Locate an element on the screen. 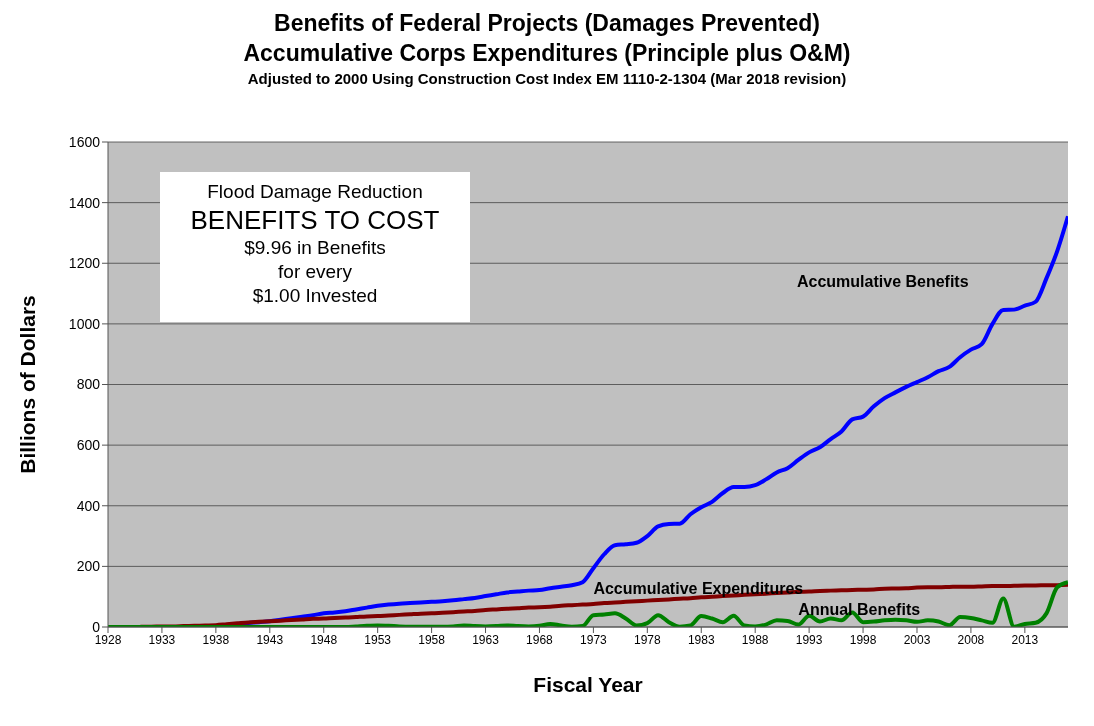 The width and height of the screenshot is (1094, 726). x-tick-label: 2008 is located at coordinates (971, 639).